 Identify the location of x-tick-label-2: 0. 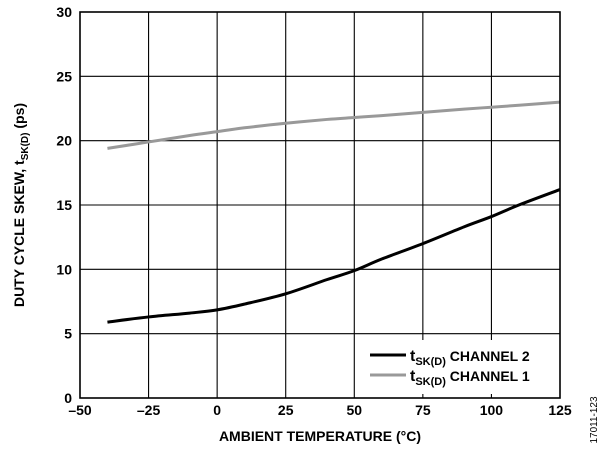
(217, 410).